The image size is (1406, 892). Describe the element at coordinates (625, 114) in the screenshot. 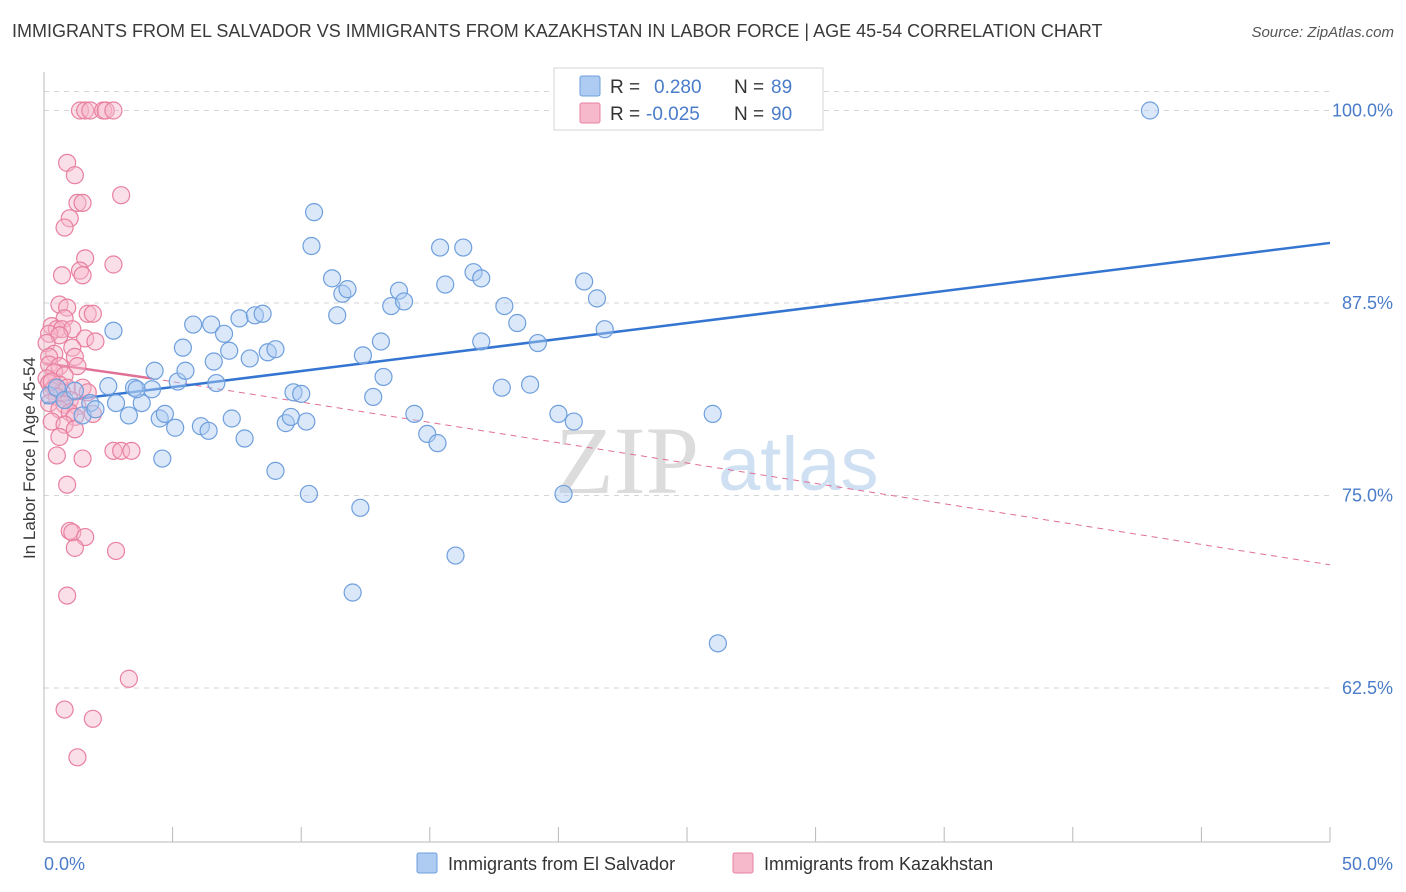

I see `legend-r-label-pink: R =` at that location.